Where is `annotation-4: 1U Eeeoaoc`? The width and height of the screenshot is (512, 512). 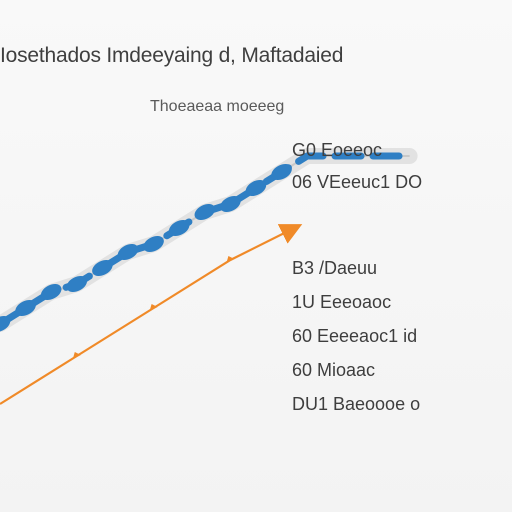
annotation-4: 1U Eeeoaoc is located at coordinates (342, 302).